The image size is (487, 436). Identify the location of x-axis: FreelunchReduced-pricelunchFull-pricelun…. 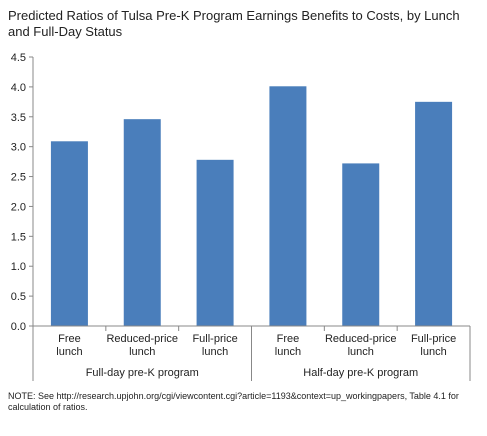
(251, 353).